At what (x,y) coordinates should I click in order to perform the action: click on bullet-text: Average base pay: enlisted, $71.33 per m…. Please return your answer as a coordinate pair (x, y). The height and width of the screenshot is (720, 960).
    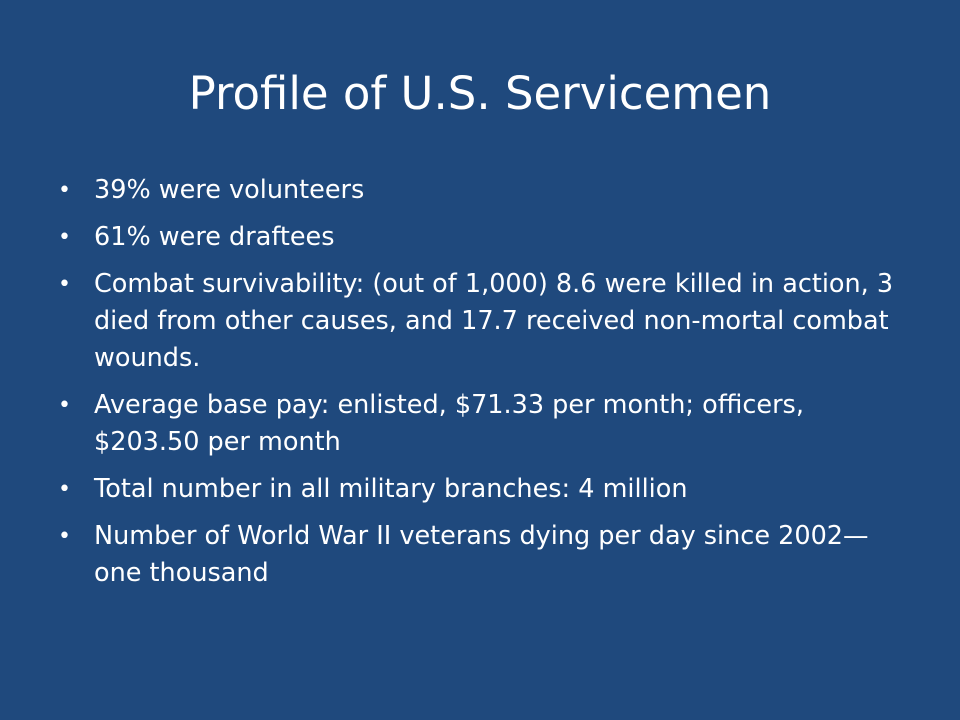
    Looking at the image, I should click on (449, 423).